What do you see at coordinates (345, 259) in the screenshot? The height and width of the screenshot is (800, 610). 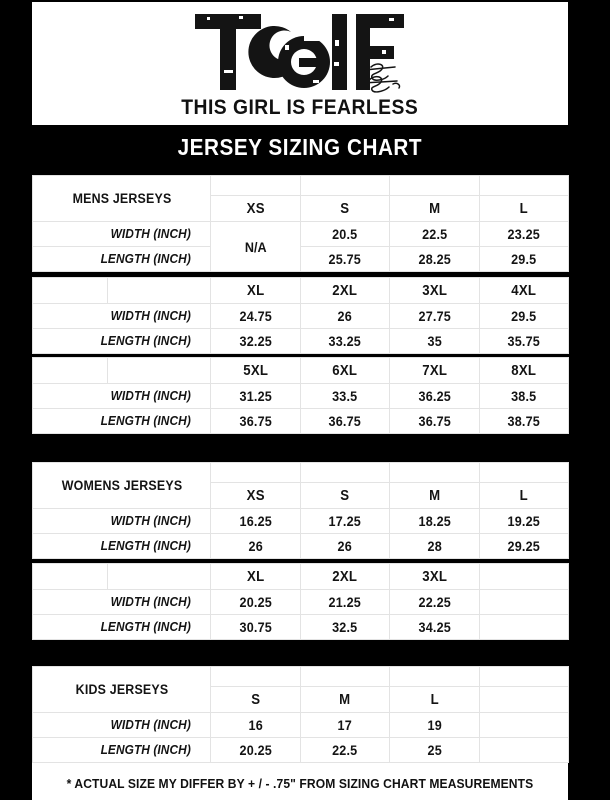 I see `value-cell: 25.75` at bounding box center [345, 259].